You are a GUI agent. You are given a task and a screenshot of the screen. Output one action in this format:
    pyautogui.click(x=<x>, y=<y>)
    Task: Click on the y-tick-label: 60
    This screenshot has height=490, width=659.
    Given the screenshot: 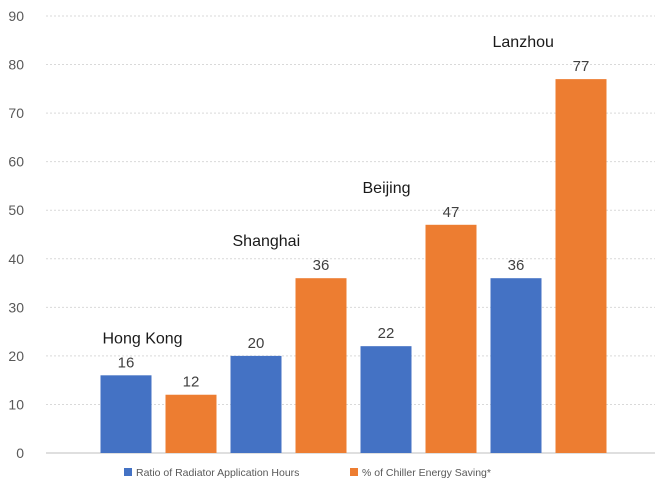 What is the action you would take?
    pyautogui.click(x=16, y=162)
    